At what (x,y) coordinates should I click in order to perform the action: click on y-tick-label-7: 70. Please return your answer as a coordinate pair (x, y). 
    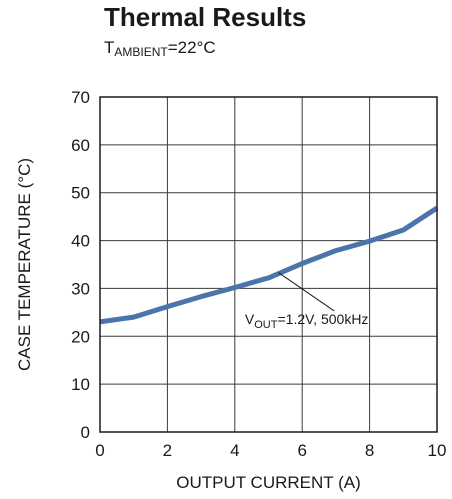
    Looking at the image, I should click on (80, 97).